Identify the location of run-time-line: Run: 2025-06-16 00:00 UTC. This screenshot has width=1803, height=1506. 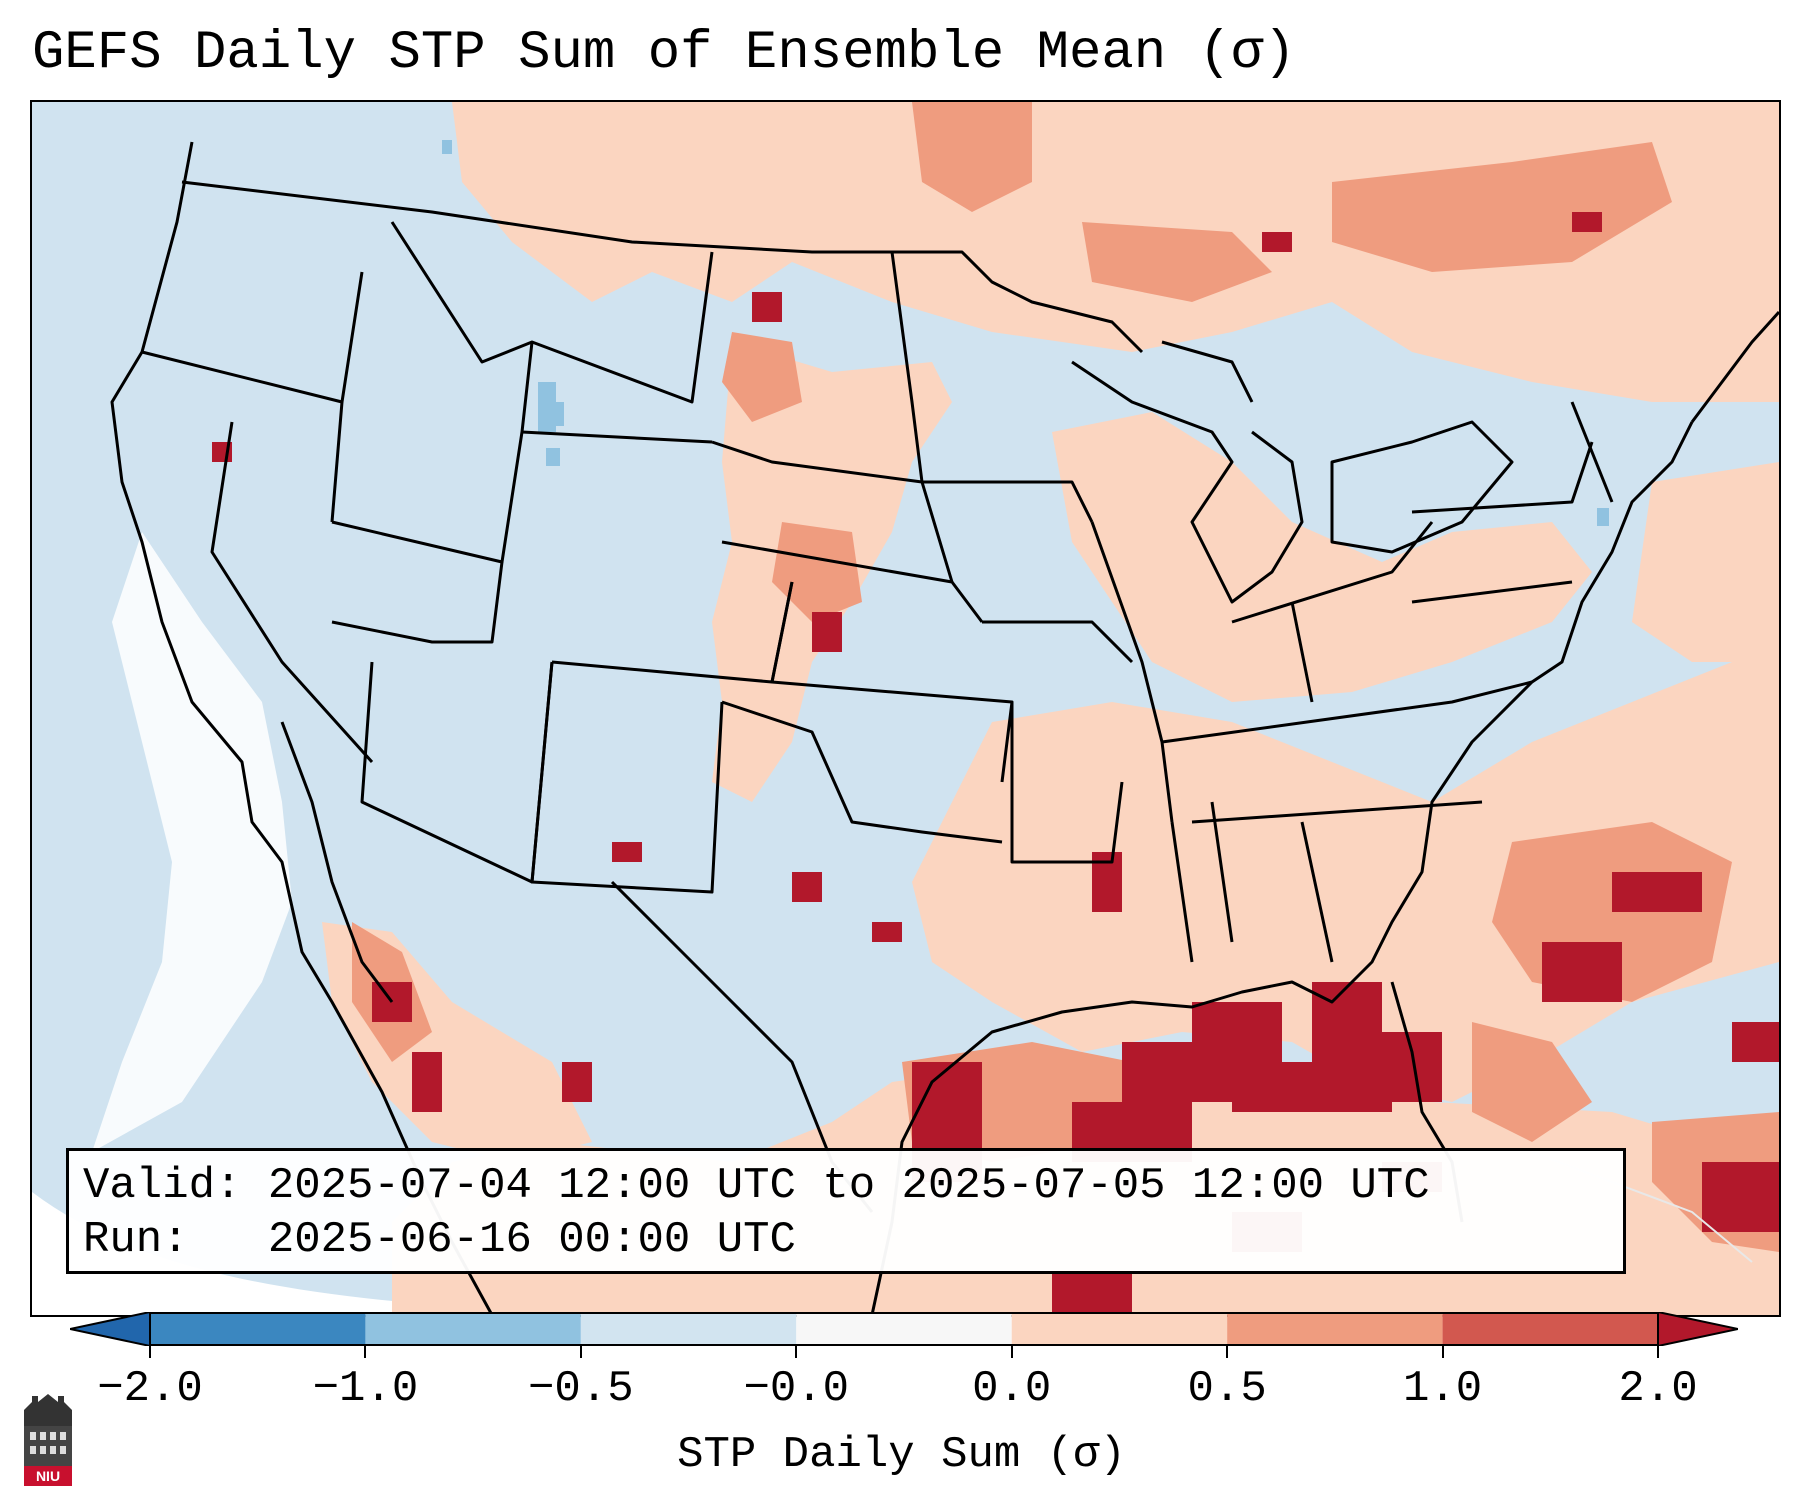
(439, 1240).